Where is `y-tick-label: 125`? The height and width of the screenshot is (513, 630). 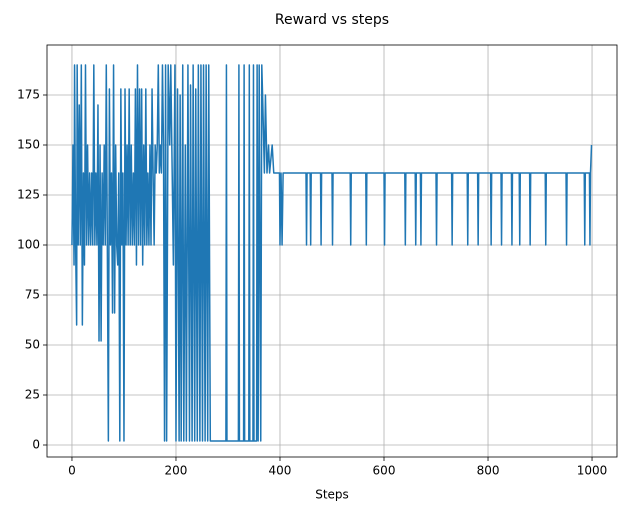 y-tick-label: 125 is located at coordinates (28, 195).